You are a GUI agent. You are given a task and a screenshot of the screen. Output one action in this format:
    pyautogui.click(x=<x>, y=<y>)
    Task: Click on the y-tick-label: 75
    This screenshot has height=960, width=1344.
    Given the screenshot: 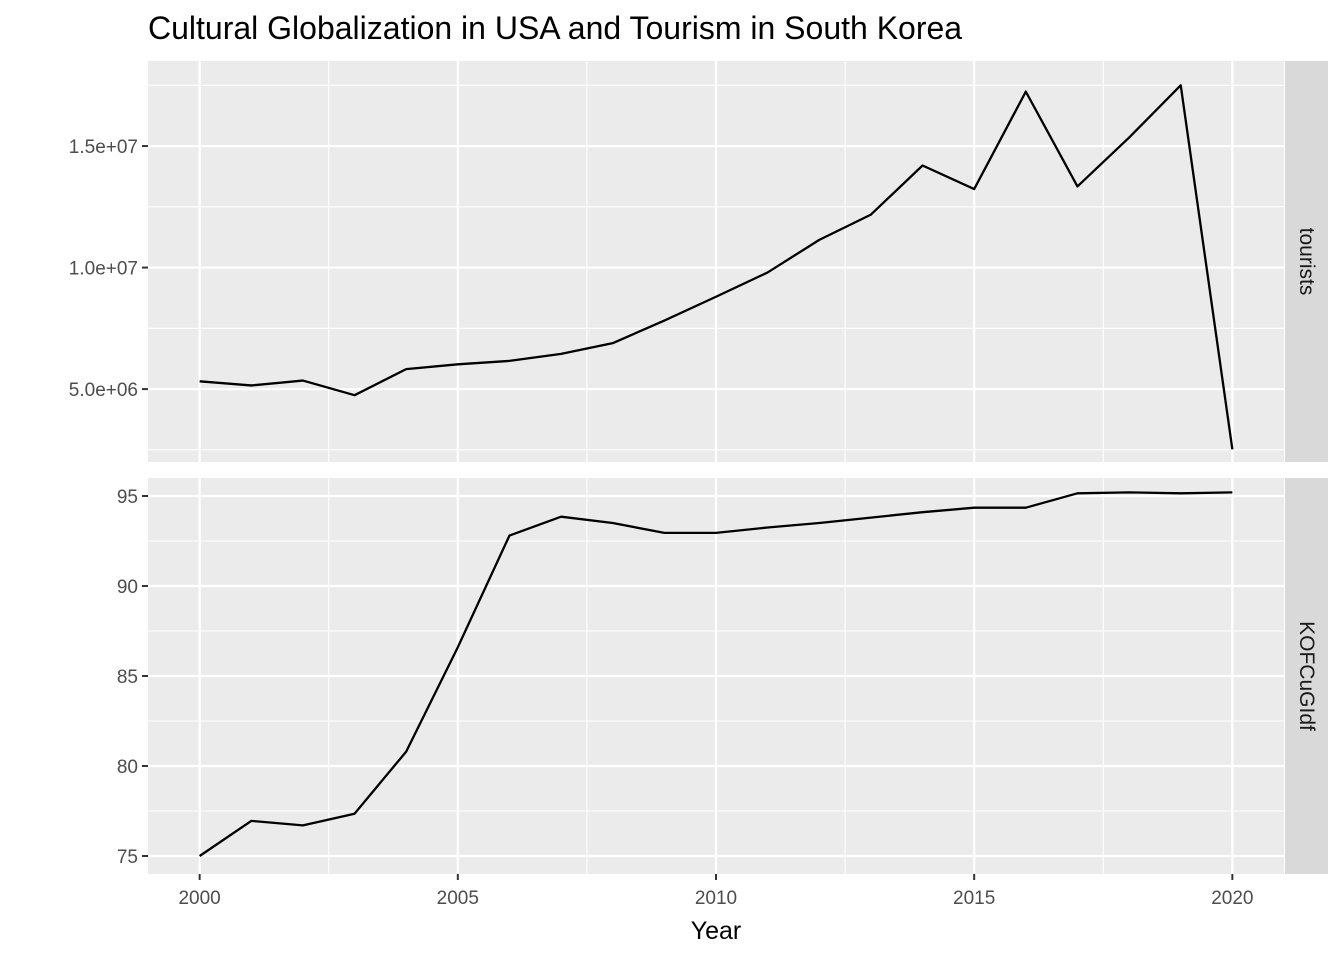 What is the action you would take?
    pyautogui.click(x=127, y=857)
    